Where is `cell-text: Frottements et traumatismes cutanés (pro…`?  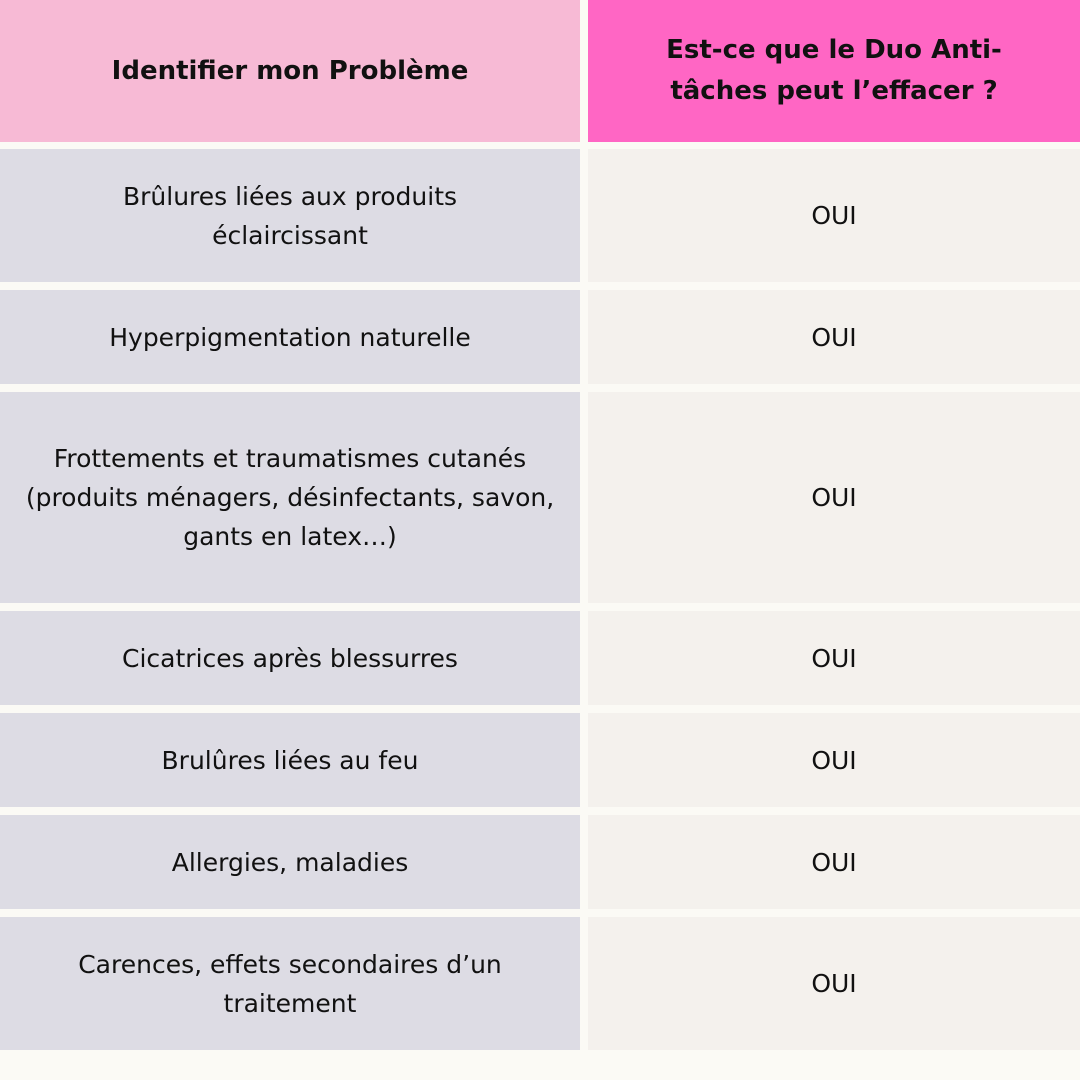
cell-text: Frottements et traumatismes cutanés (pro… is located at coordinates (290, 497).